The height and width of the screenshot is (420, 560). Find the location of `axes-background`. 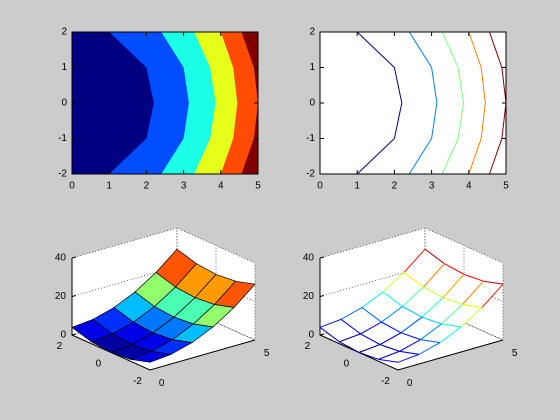

axes-background is located at coordinates (413, 103).